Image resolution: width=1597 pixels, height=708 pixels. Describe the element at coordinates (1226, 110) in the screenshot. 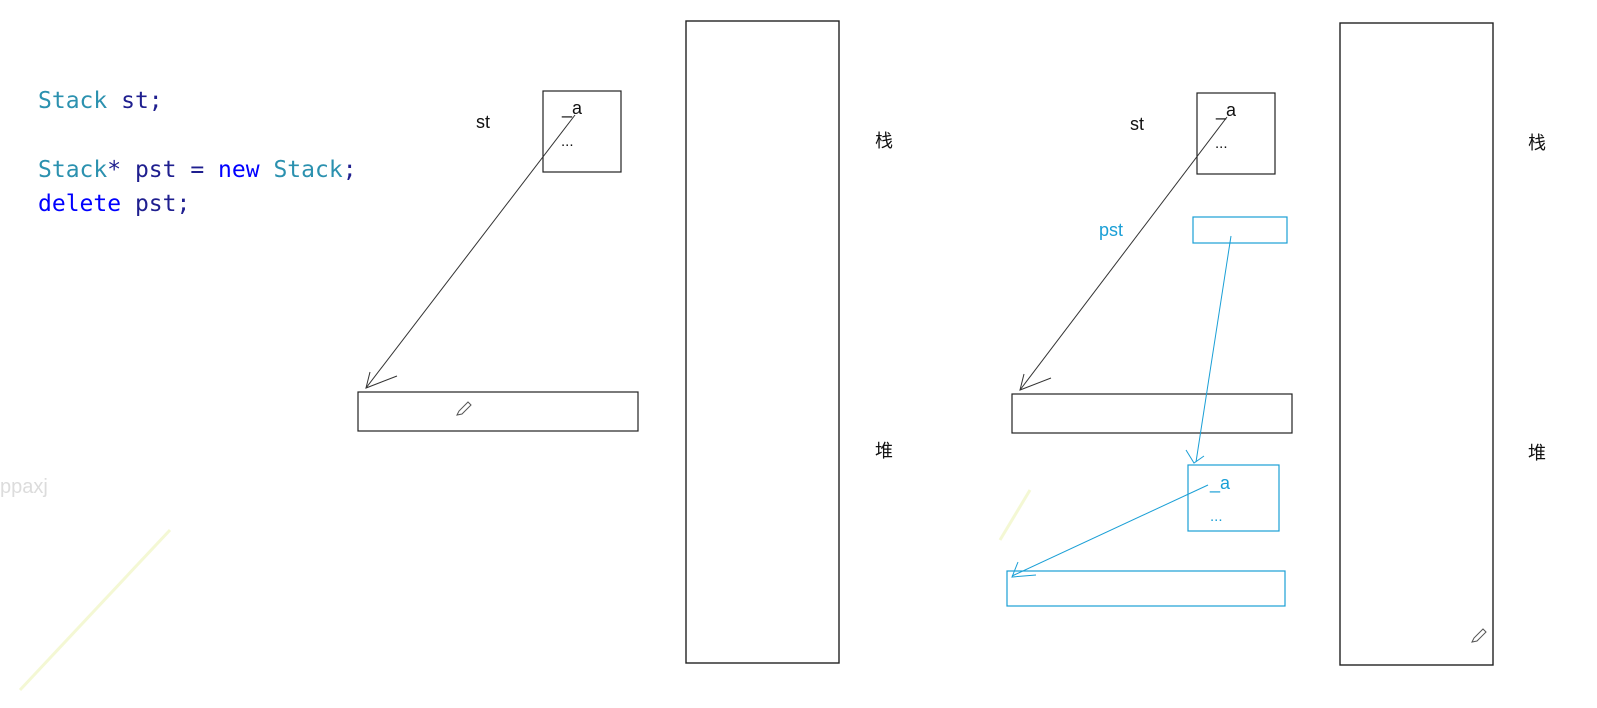

I see `right-member-a: _a` at that location.